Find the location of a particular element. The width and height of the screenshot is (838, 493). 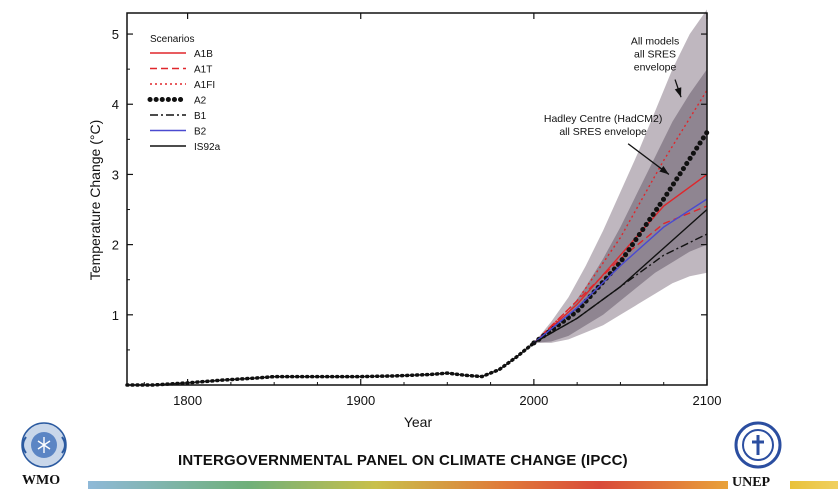

annotation-text: Hadley Centre (HadCM2) is located at coordinates (603, 119).